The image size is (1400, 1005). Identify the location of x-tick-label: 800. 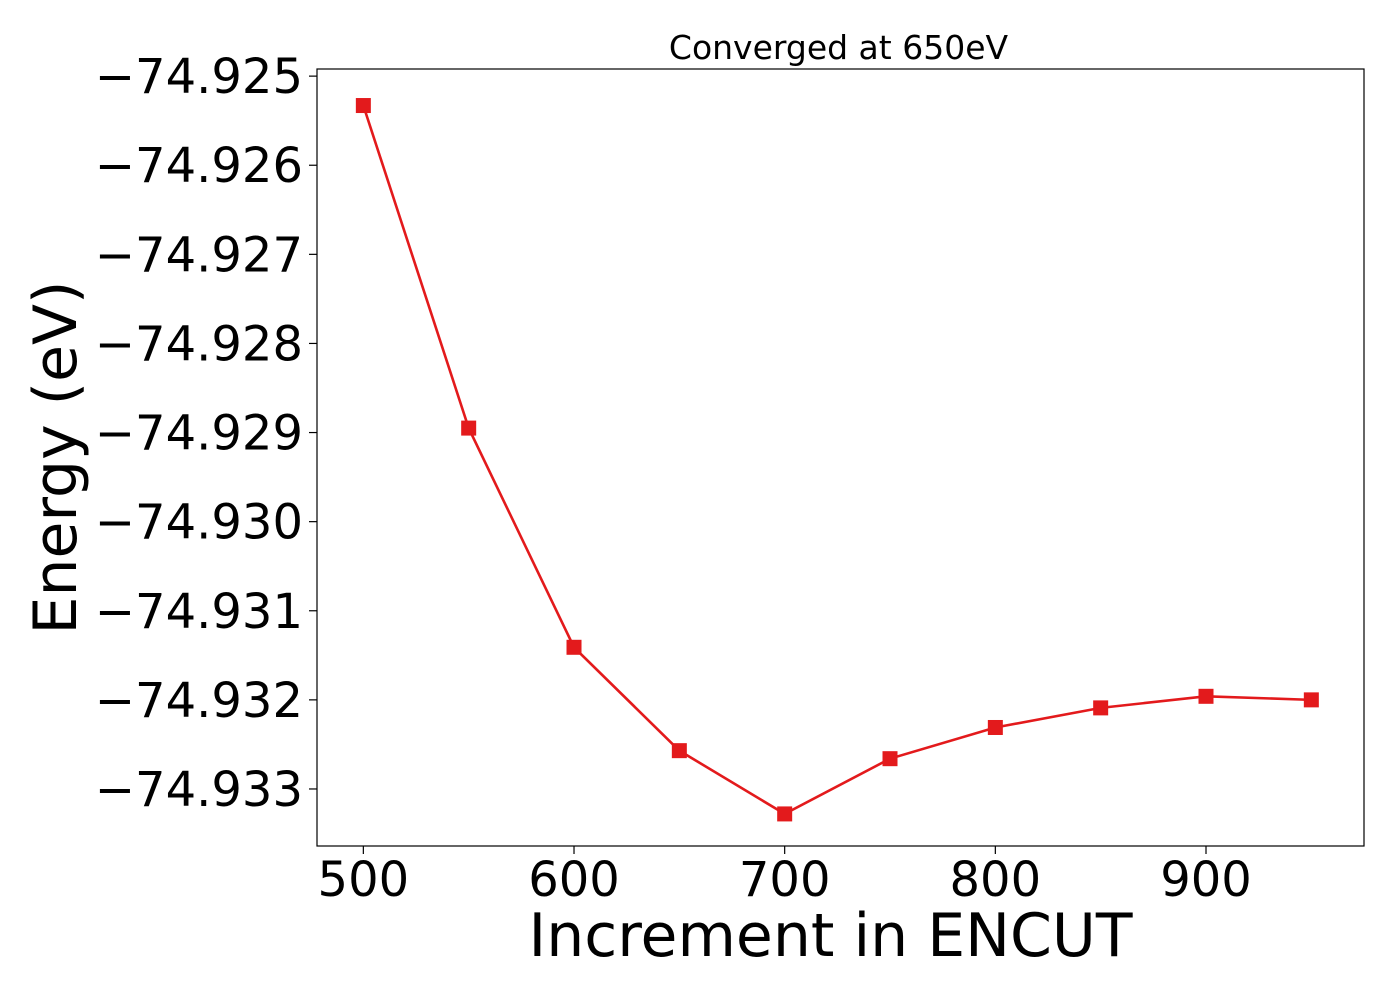
(996, 880).